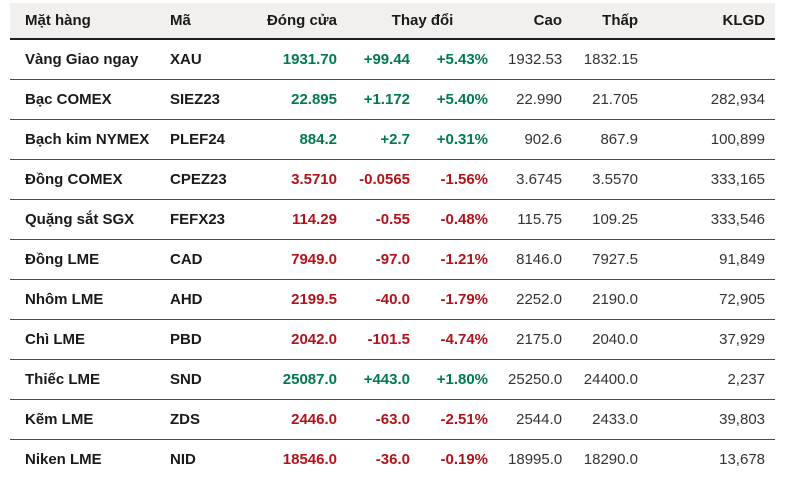  What do you see at coordinates (383, 219) in the screenshot?
I see `change-value: -0.55` at bounding box center [383, 219].